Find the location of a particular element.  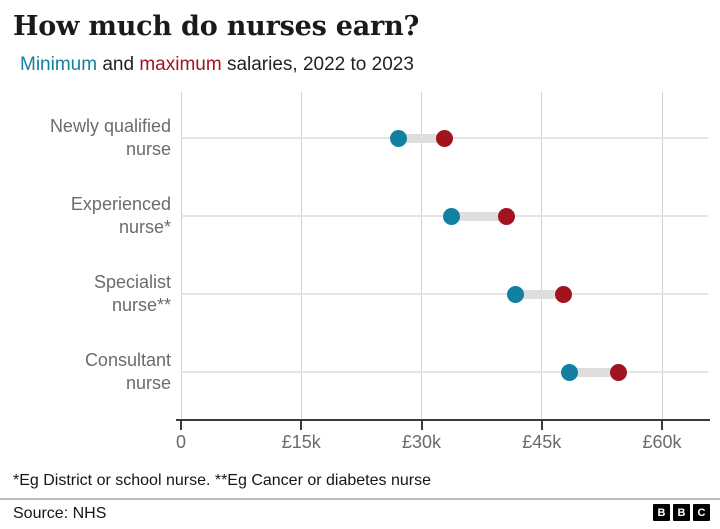

bbc-logo-letter: C is located at coordinates (701, 512).